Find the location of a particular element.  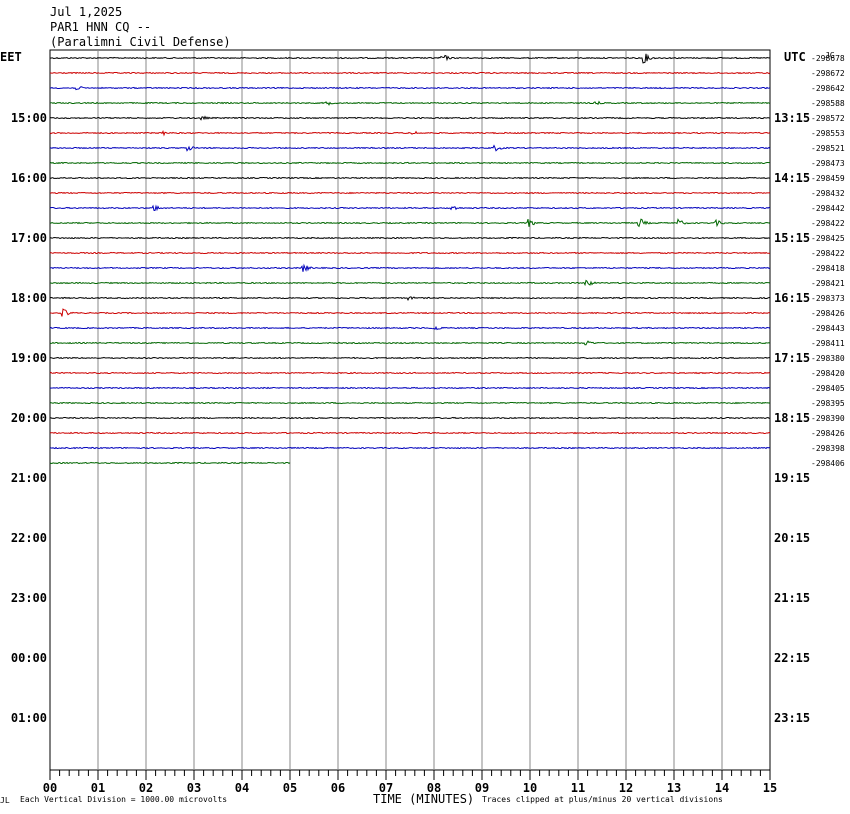

right-hour-label: 23:15 is located at coordinates (792, 718).